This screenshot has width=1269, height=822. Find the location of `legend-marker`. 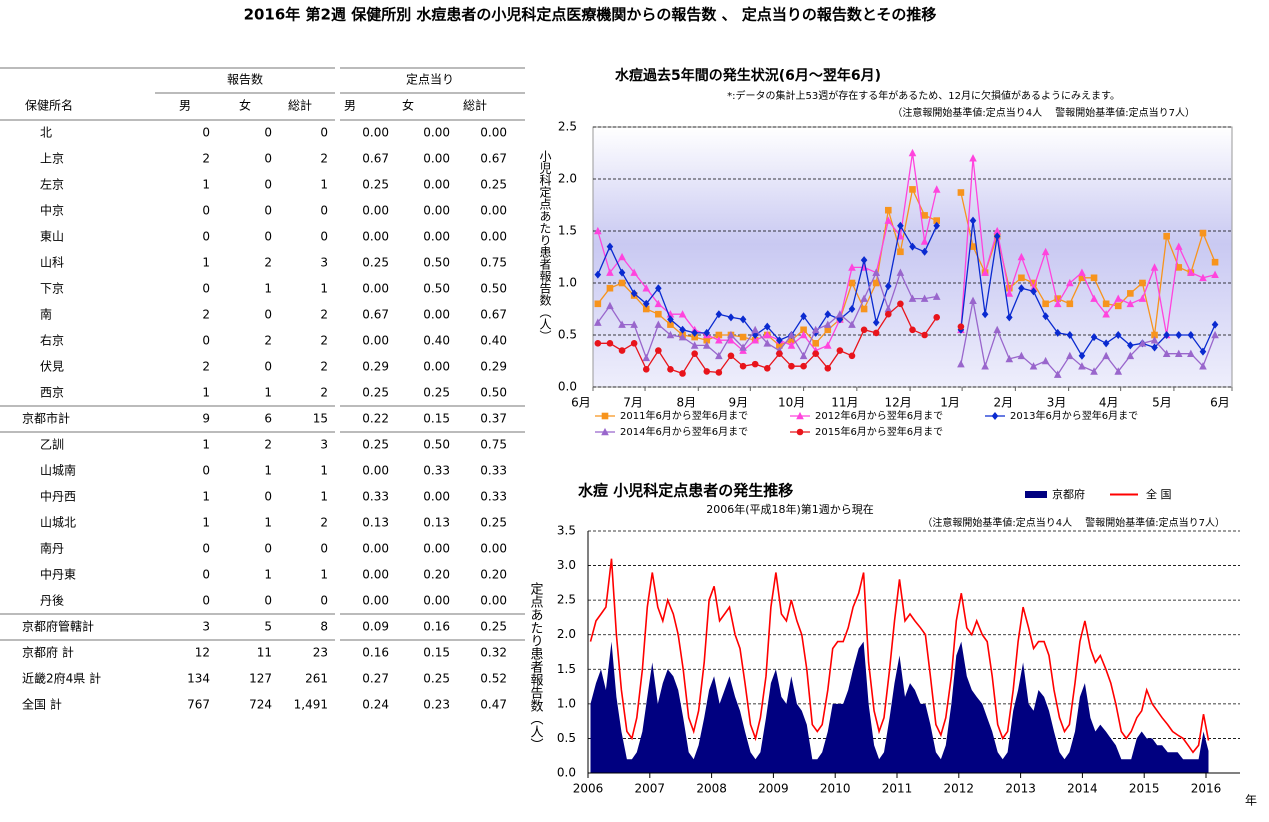

legend-marker is located at coordinates (800, 415).